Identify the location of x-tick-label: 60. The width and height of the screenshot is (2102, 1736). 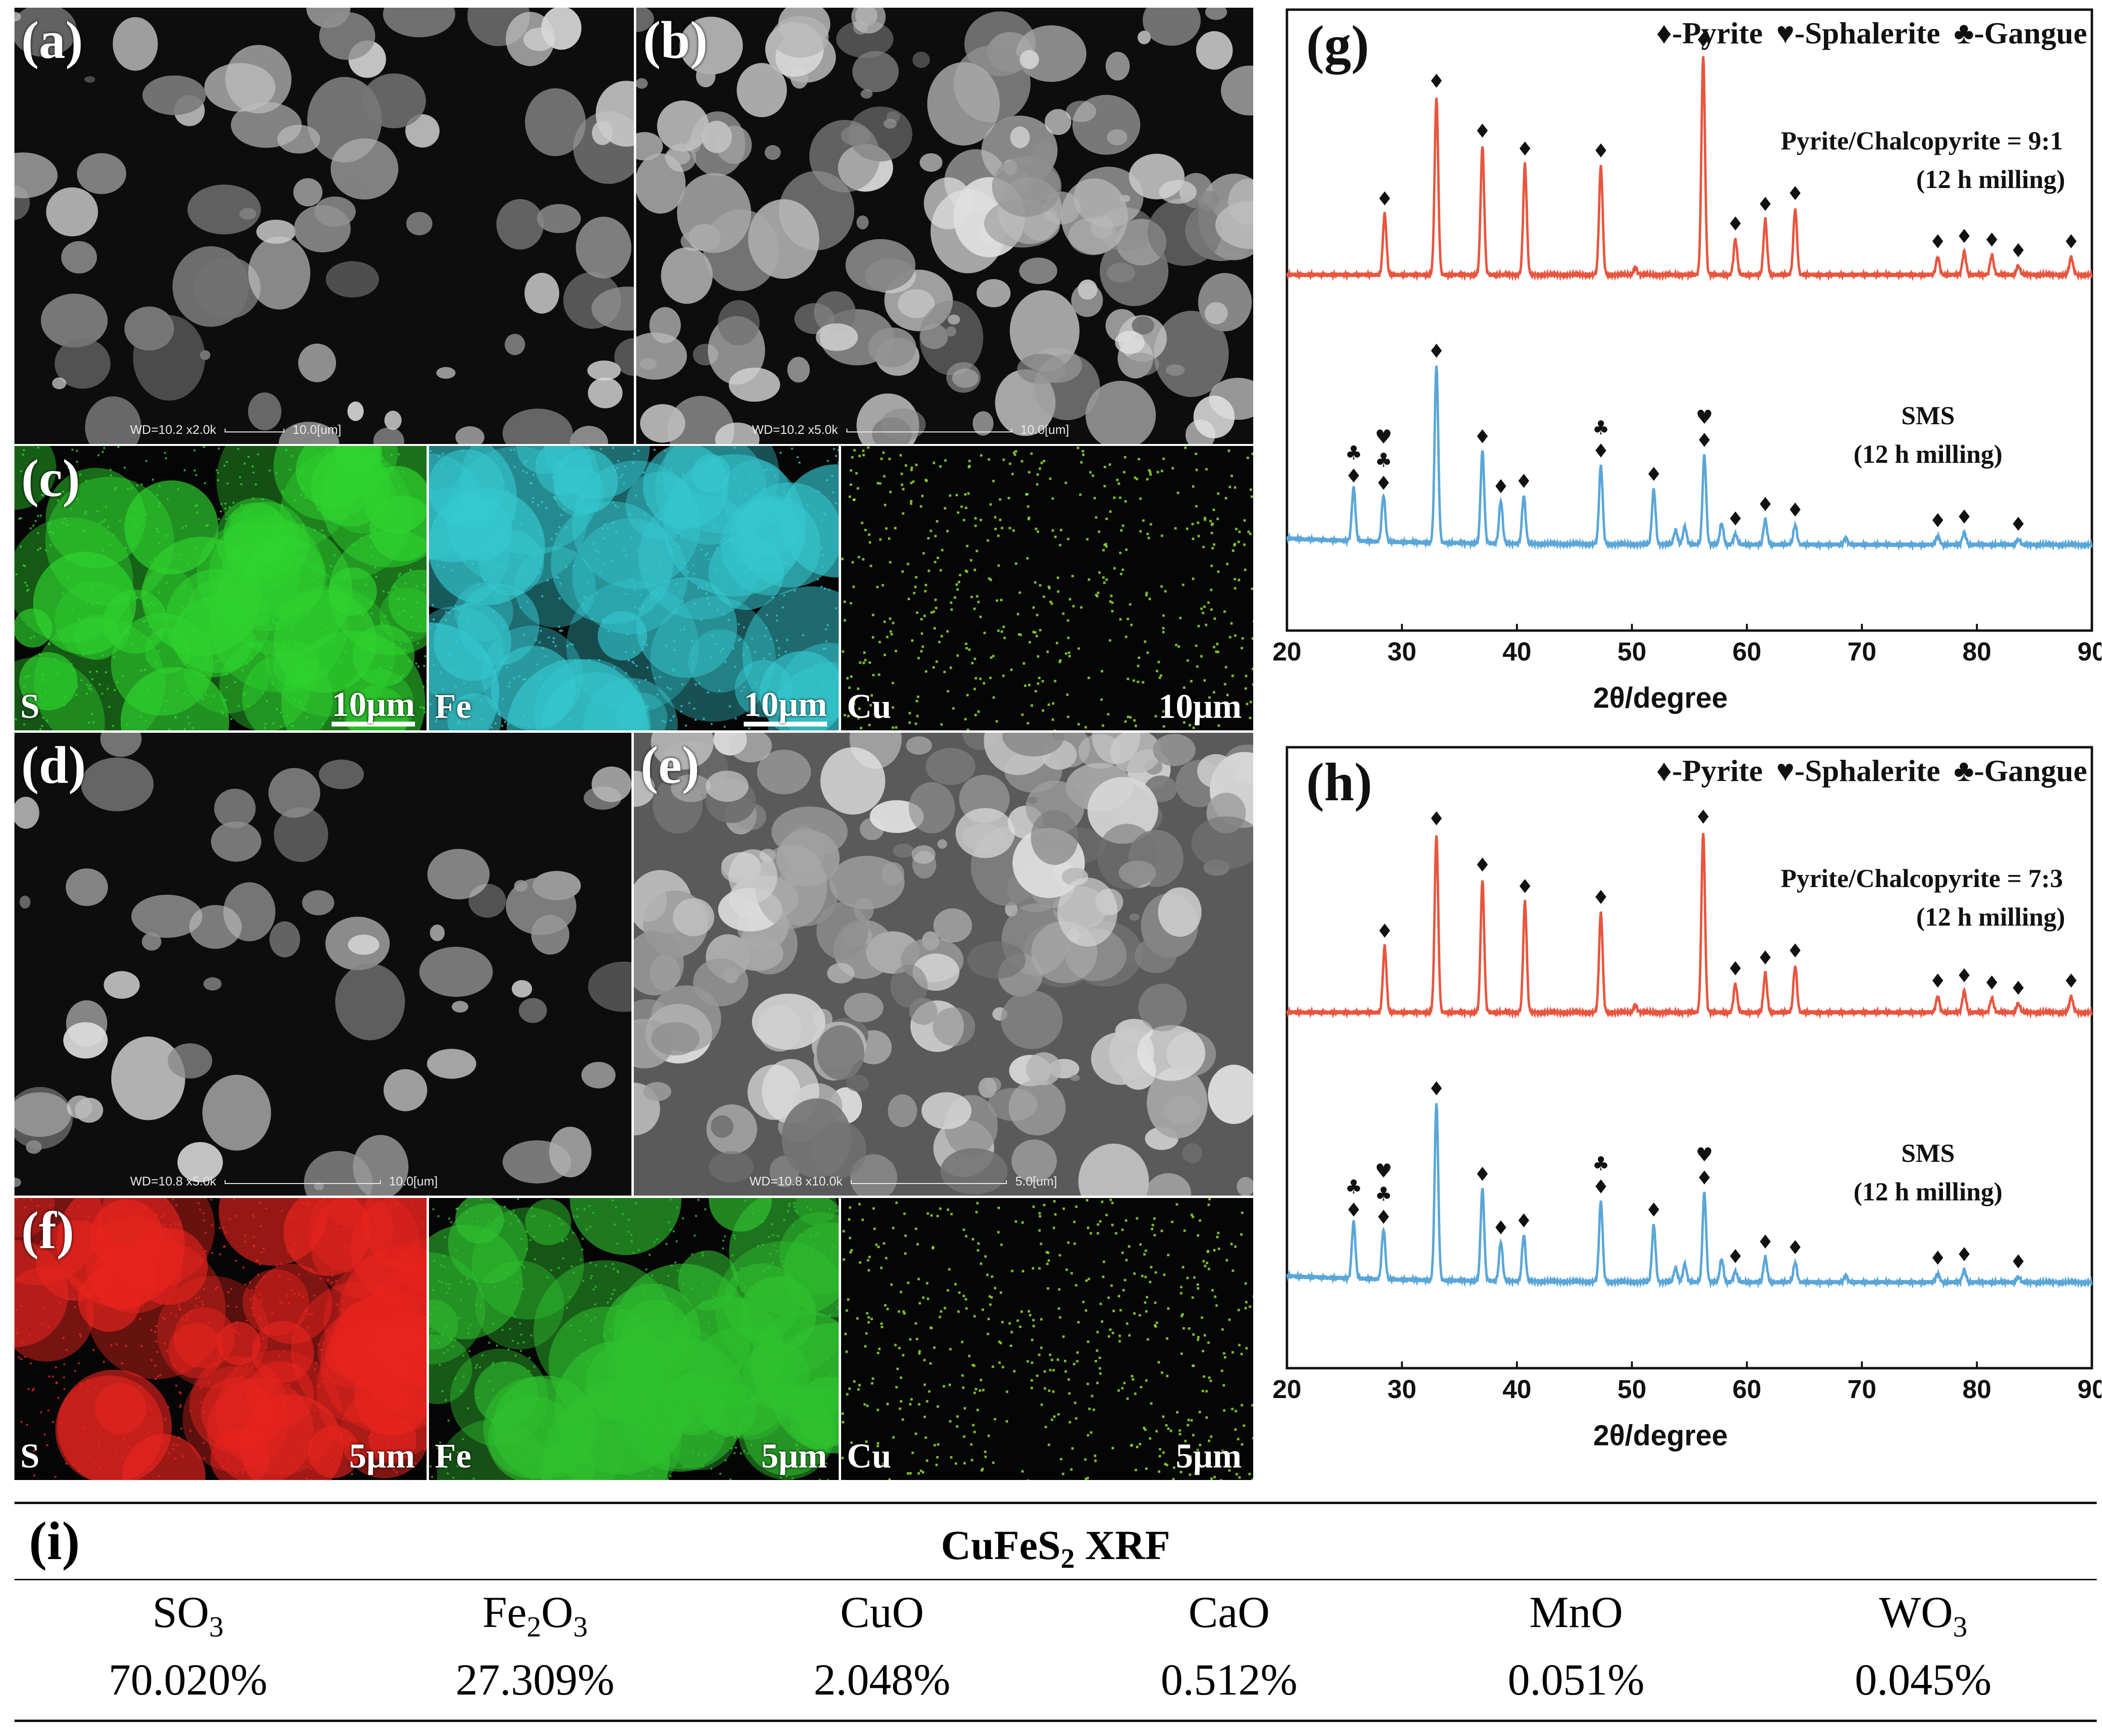
(1746, 1389).